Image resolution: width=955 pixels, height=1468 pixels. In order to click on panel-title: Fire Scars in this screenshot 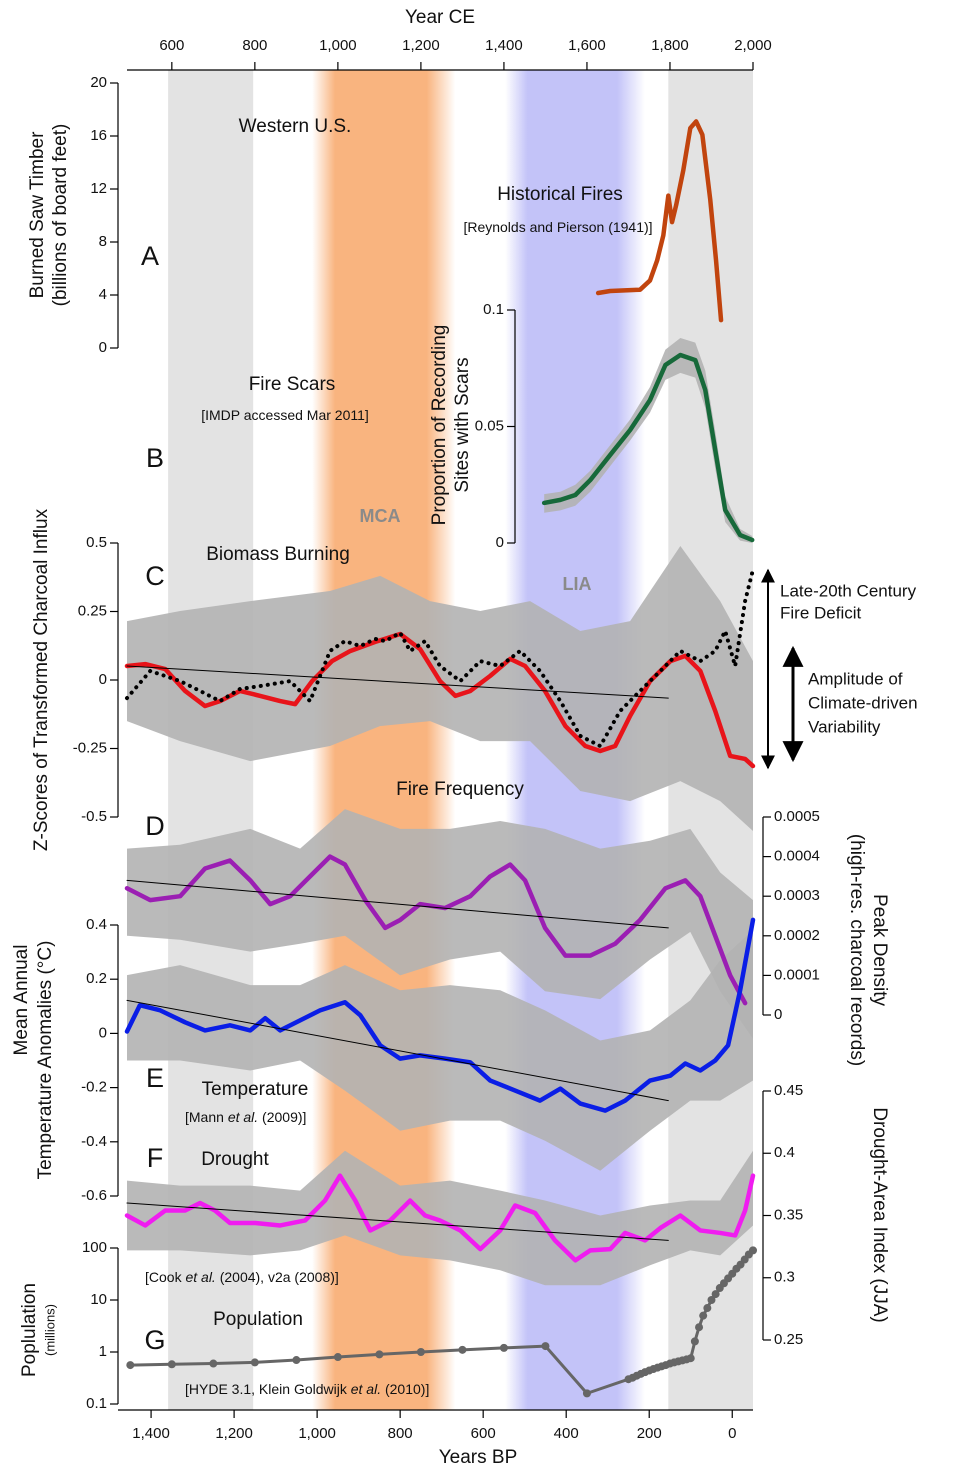, I will do `click(292, 384)`.